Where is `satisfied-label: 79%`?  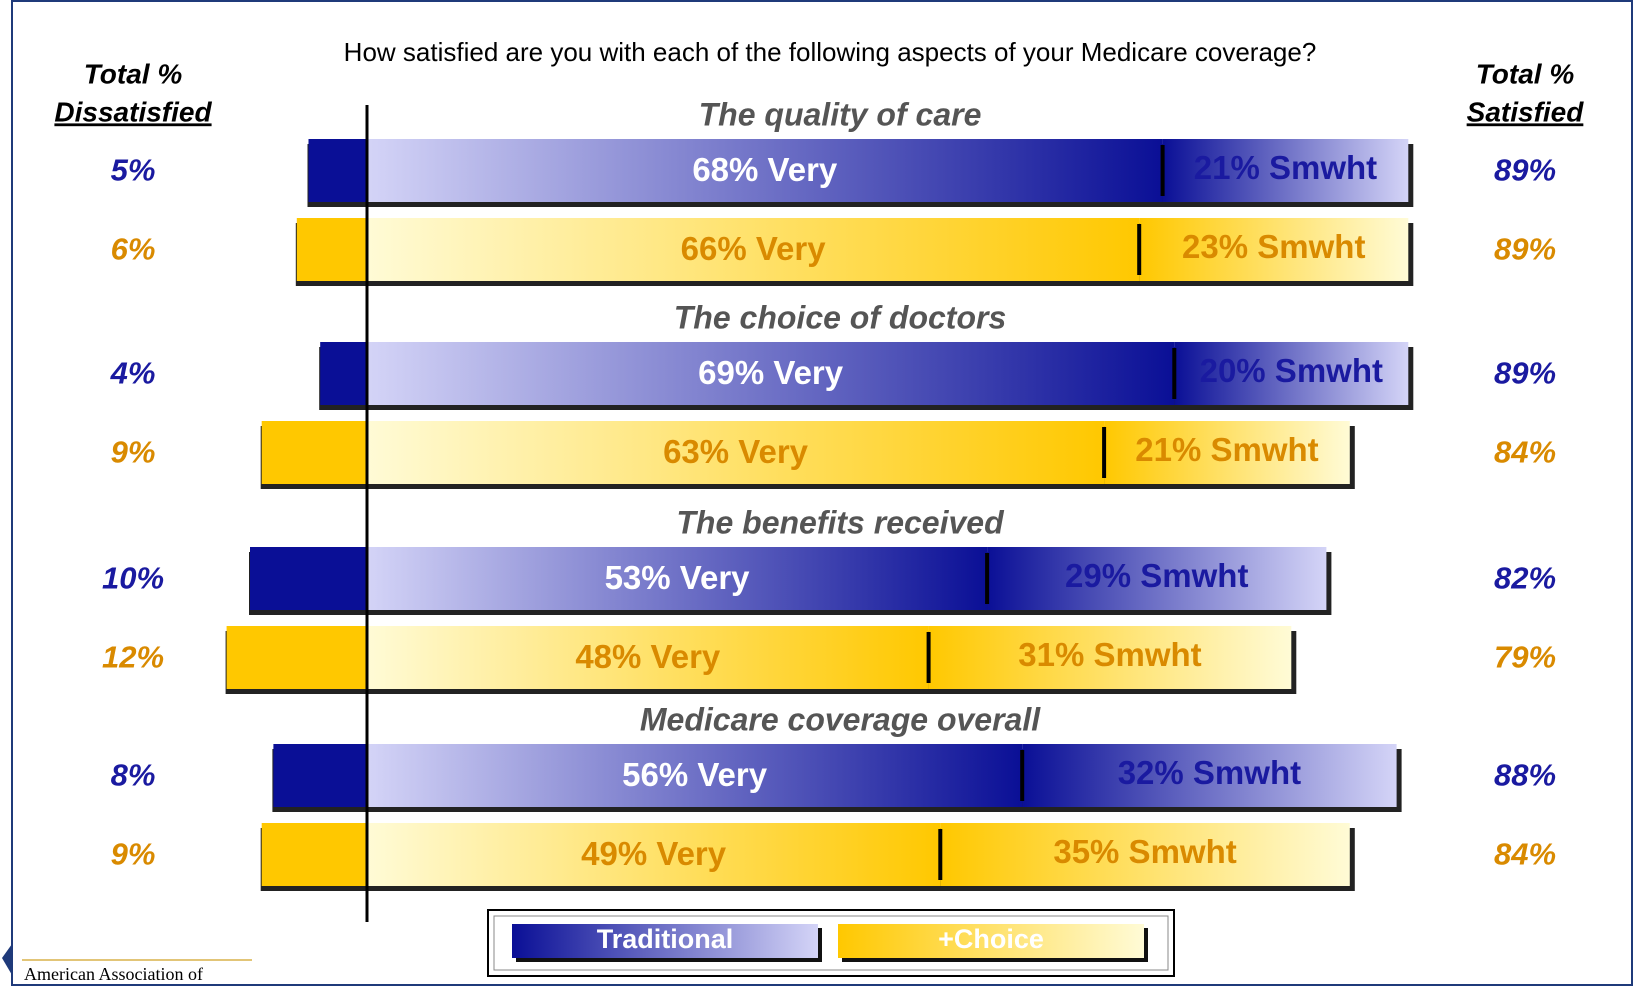
satisfied-label: 79% is located at coordinates (1525, 657).